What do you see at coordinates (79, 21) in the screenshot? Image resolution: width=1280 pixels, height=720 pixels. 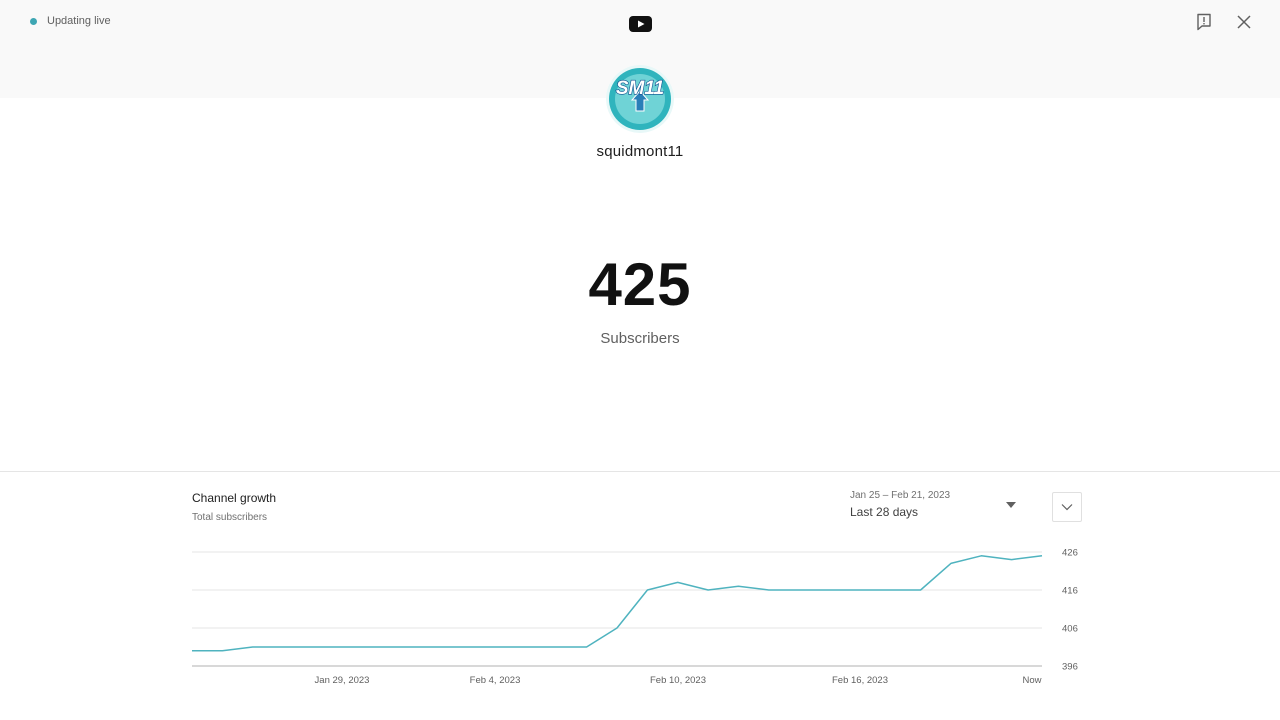 I see `live-status-label: Updating live` at bounding box center [79, 21].